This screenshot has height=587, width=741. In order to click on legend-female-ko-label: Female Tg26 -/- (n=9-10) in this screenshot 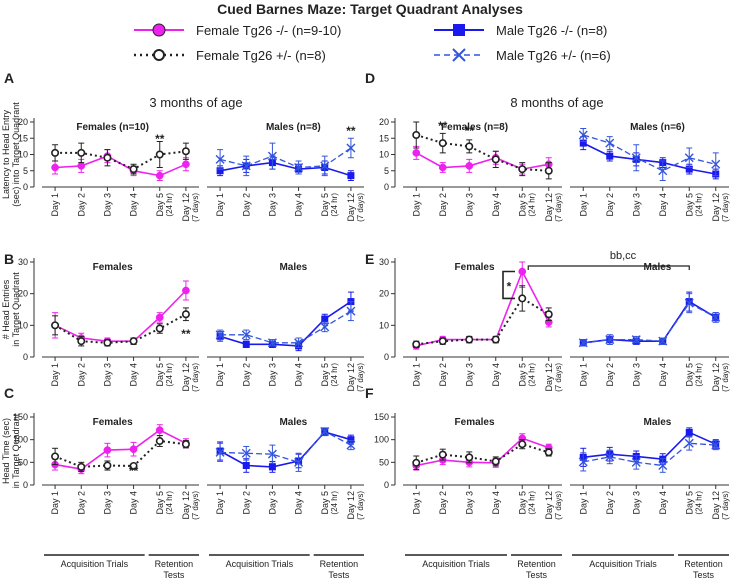, I will do `click(268, 30)`.